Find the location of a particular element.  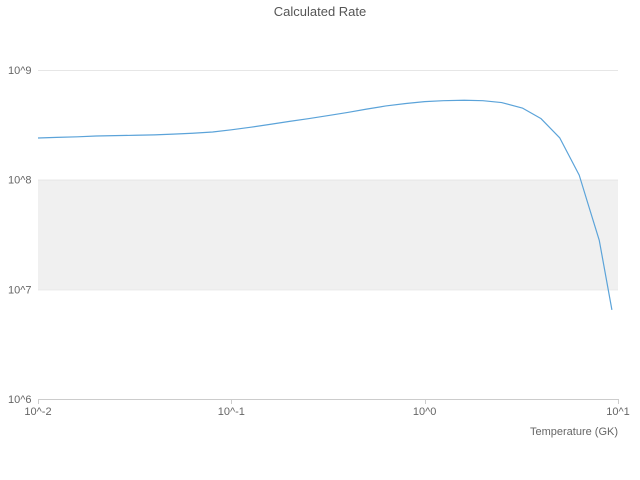

y-tick-label: 10^7 is located at coordinates (20, 290).